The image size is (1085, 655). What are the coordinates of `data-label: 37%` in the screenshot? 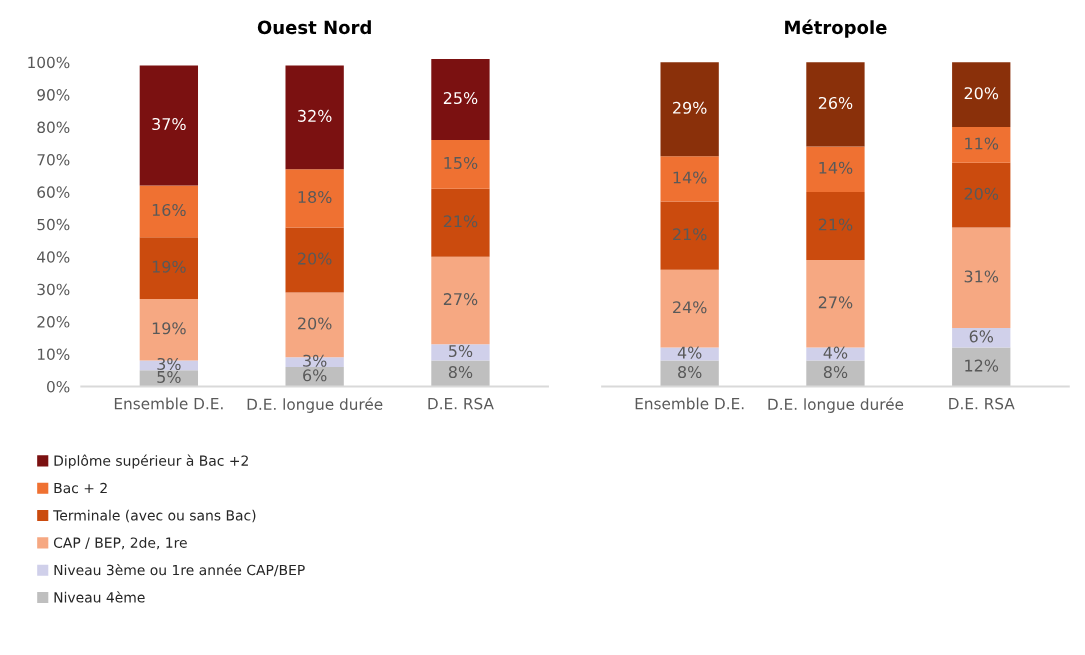 It's located at (169, 124).